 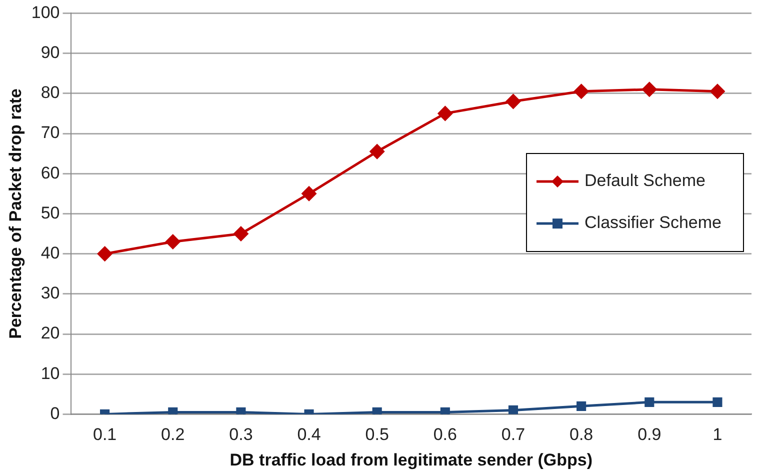 What do you see at coordinates (377, 434) in the screenshot?
I see `x-tick-label: 0.5` at bounding box center [377, 434].